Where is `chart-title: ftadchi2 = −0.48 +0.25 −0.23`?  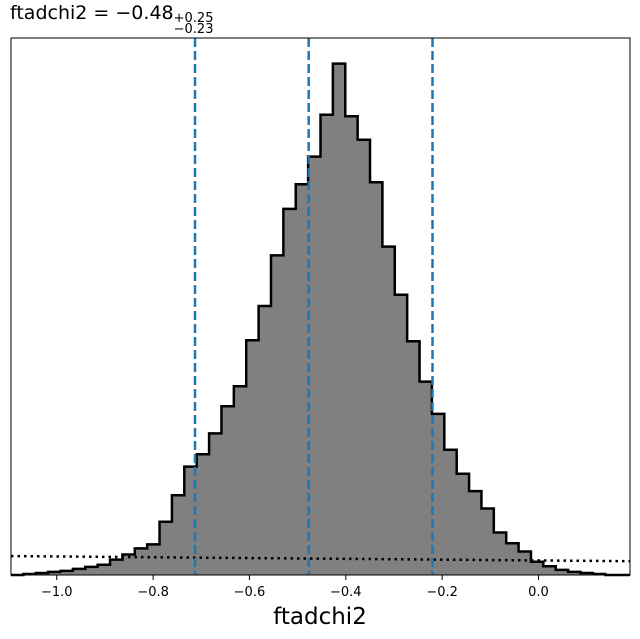 chart-title: ftadchi2 = −0.48 +0.25 −0.23 is located at coordinates (112, 19).